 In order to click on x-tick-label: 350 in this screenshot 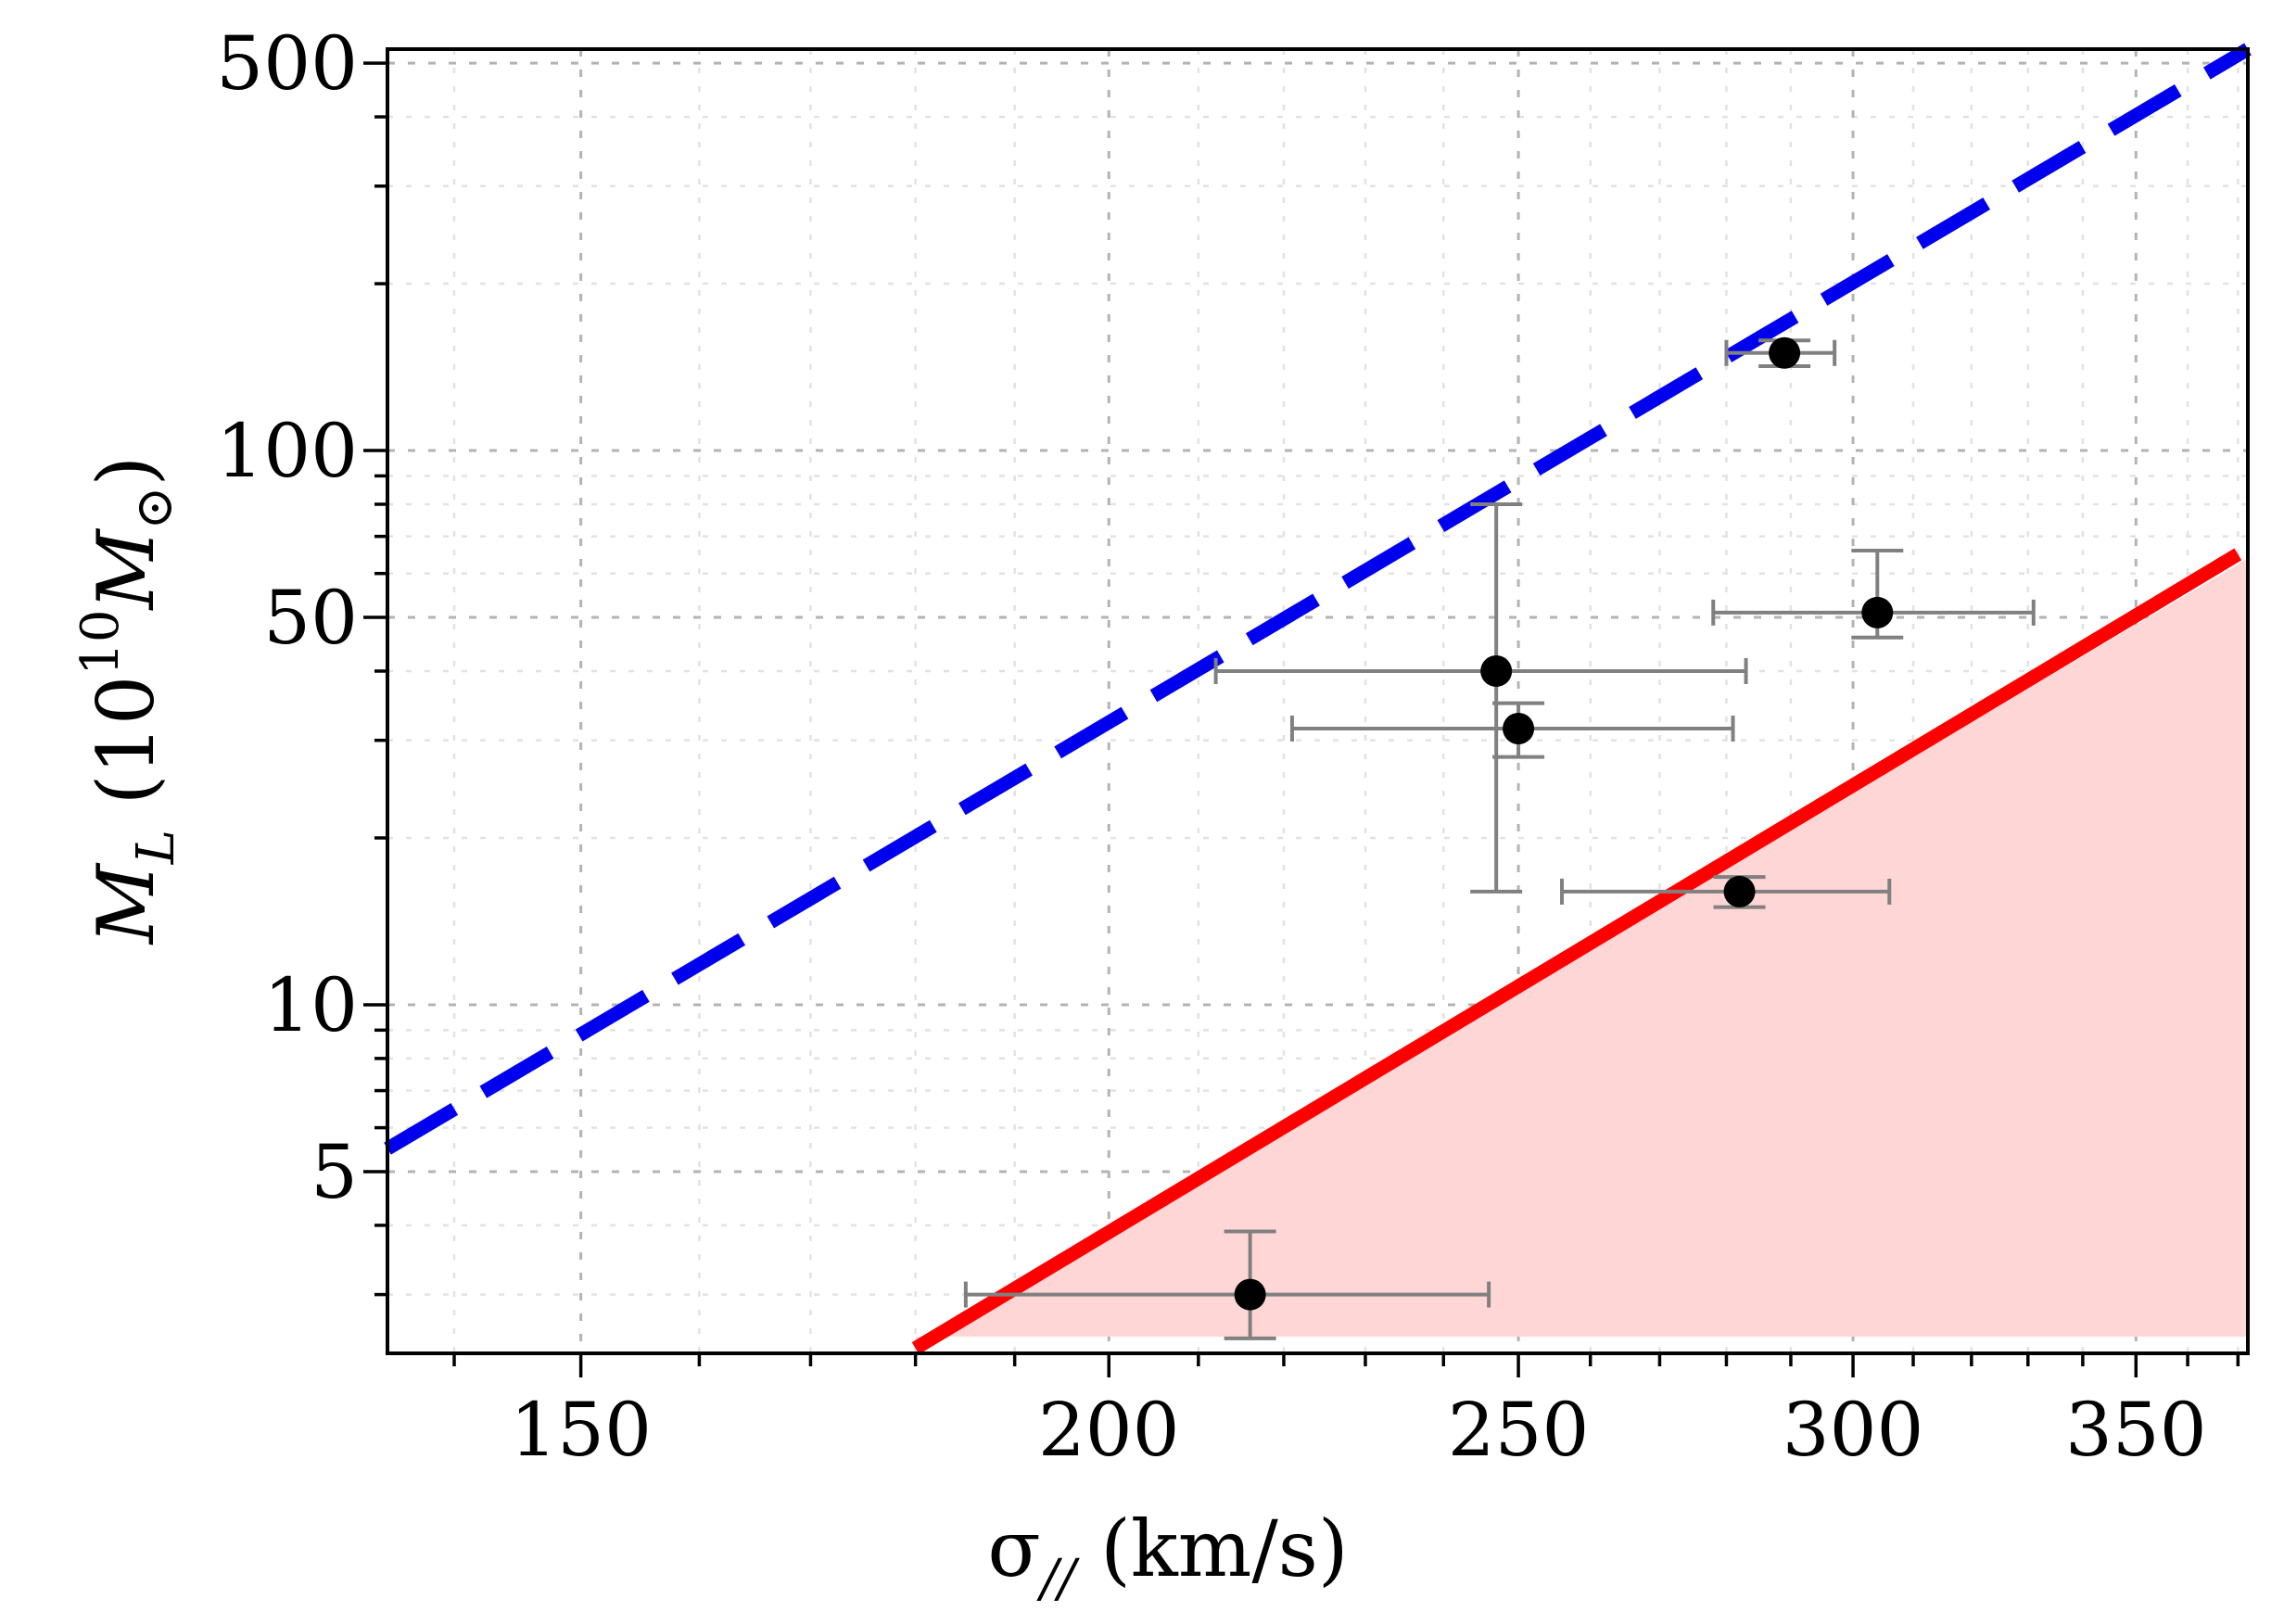, I will do `click(2136, 1430)`.